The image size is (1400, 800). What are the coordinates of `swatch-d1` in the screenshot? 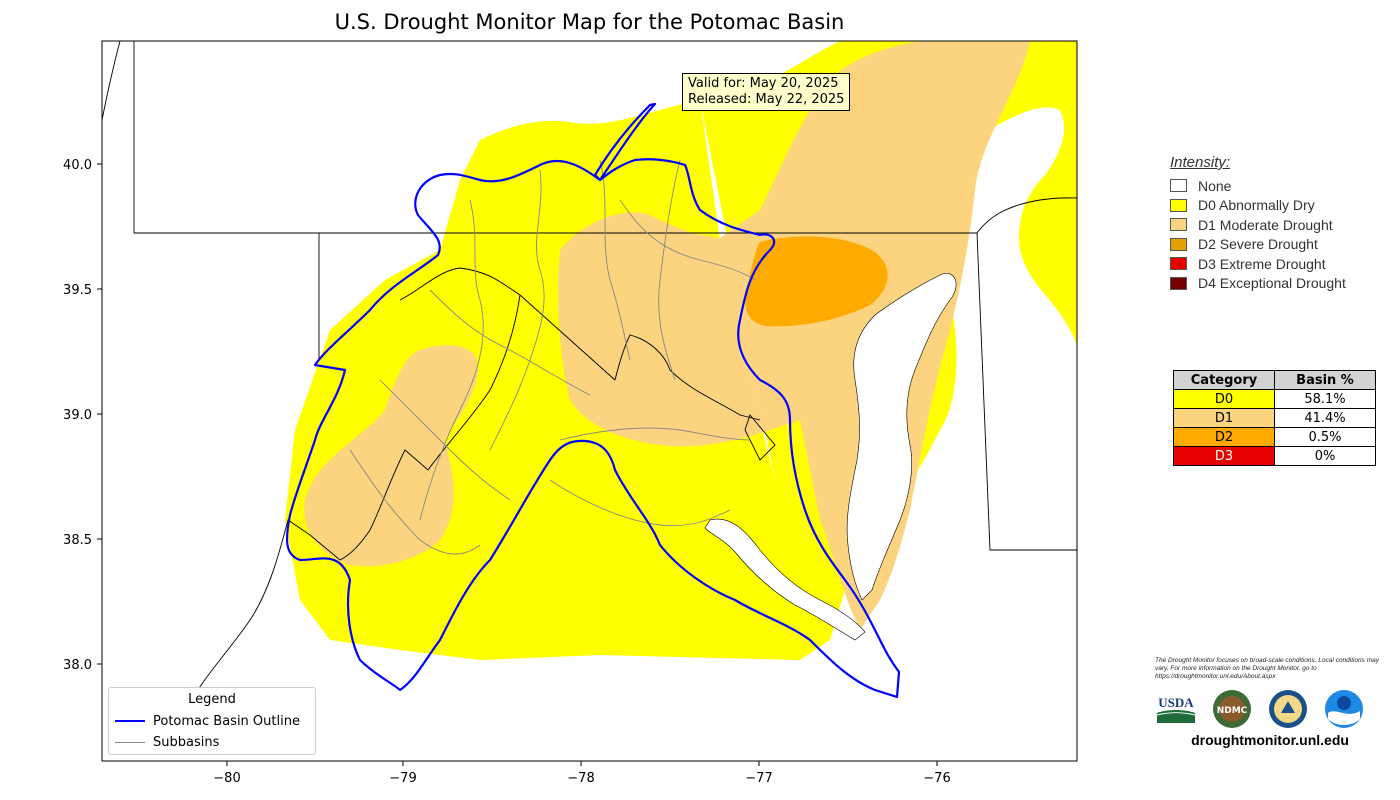 It's located at (1178, 225).